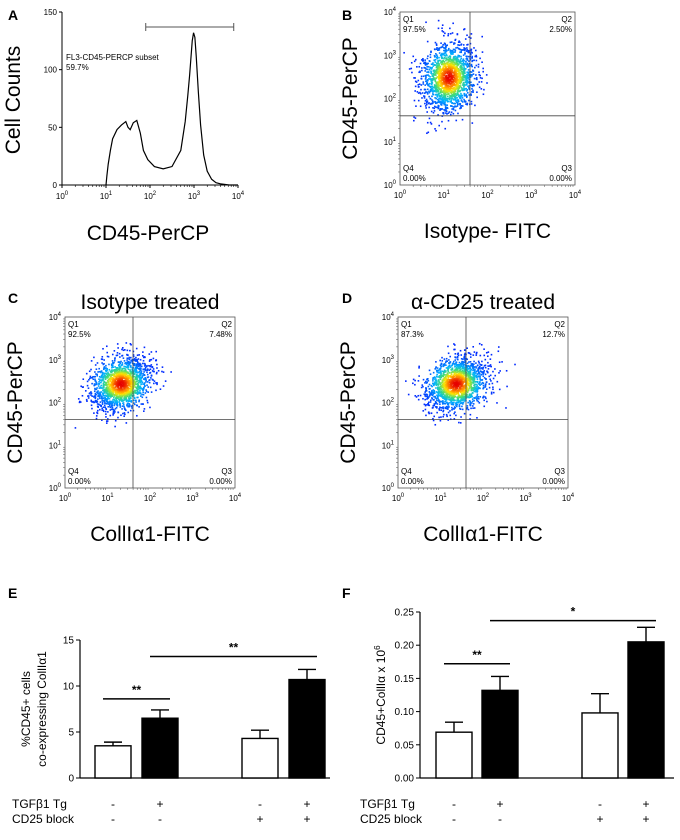 The width and height of the screenshot is (680, 840). Describe the element at coordinates (150, 196) in the screenshot. I see `x-tick-label: 102` at that location.